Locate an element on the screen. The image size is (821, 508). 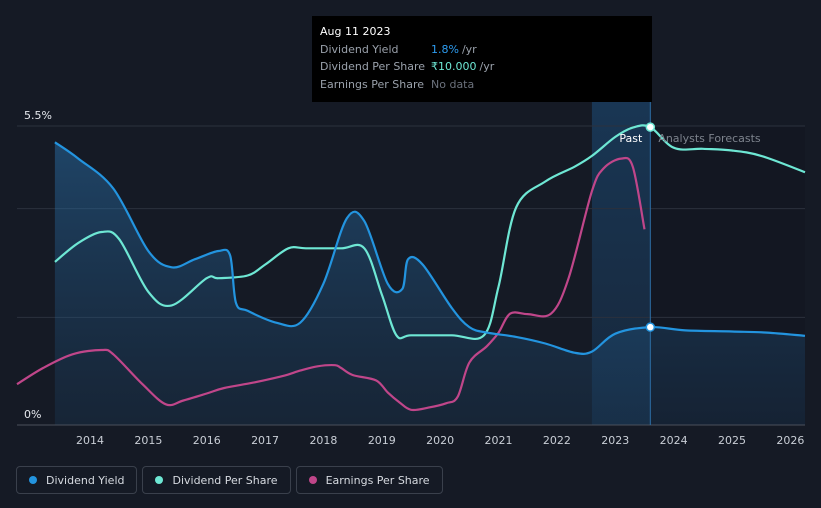
tooltip-row-dividend-per-share: Dividend Per Share ₹10.000 /yr is located at coordinates (482, 67).